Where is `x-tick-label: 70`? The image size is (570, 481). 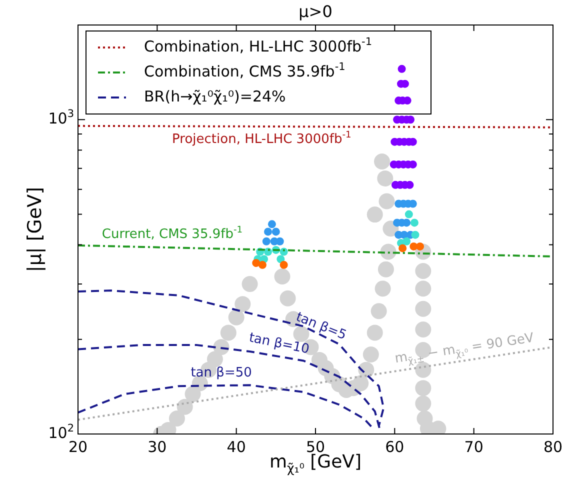
x-tick-label: 70 is located at coordinates (474, 447).